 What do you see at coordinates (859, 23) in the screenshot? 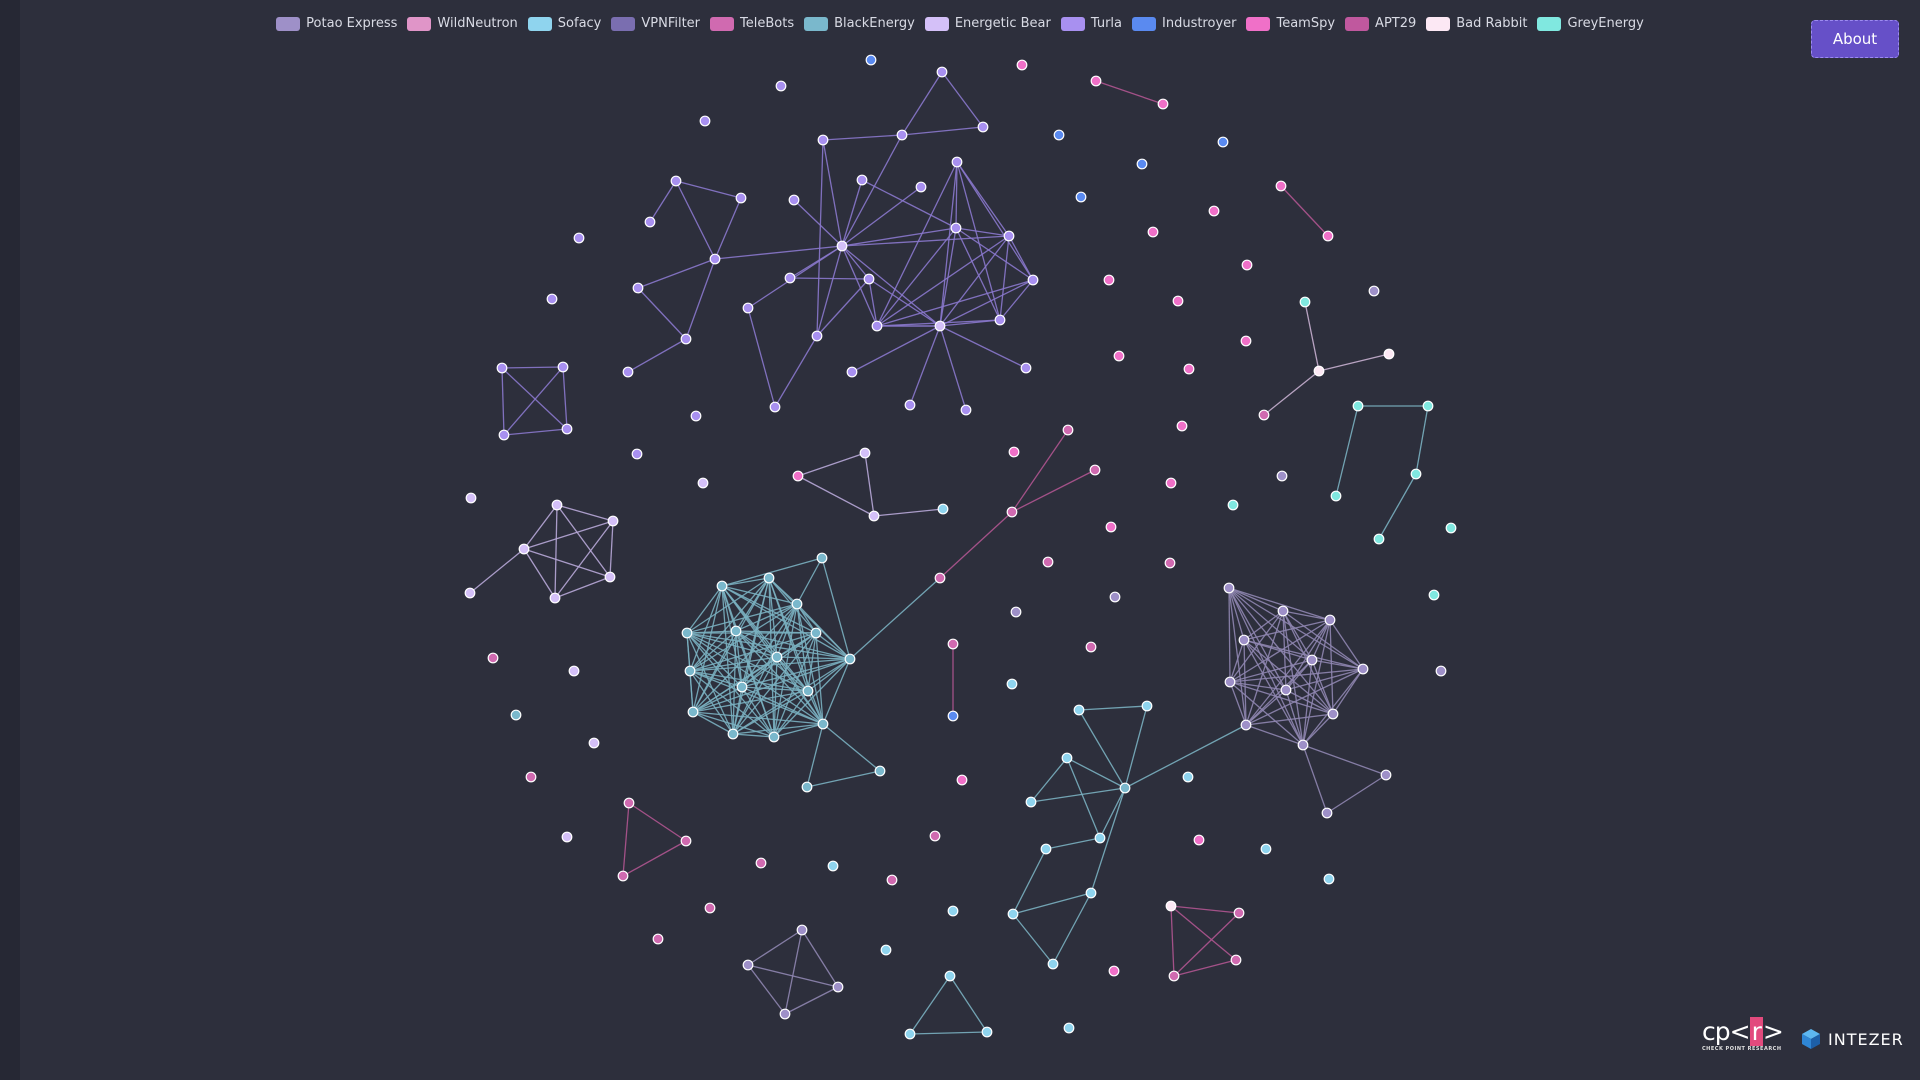
I see `legend-item-blackenergy: BlackEnergy` at bounding box center [859, 23].